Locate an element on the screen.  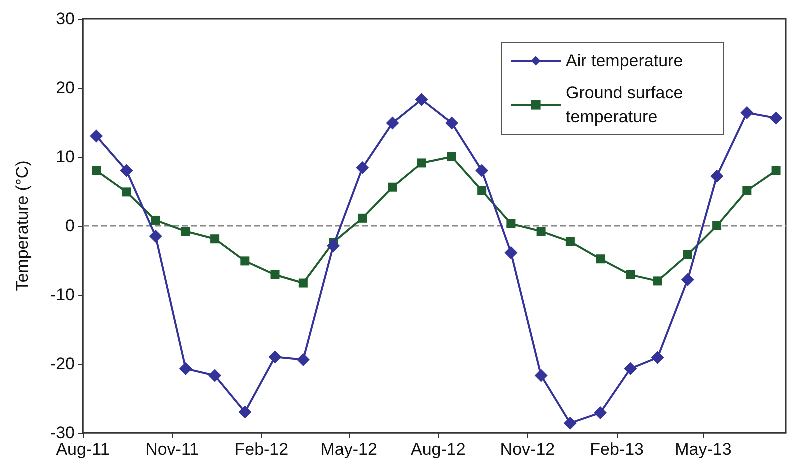
y-tick-label: 0 is located at coordinates (70, 226).